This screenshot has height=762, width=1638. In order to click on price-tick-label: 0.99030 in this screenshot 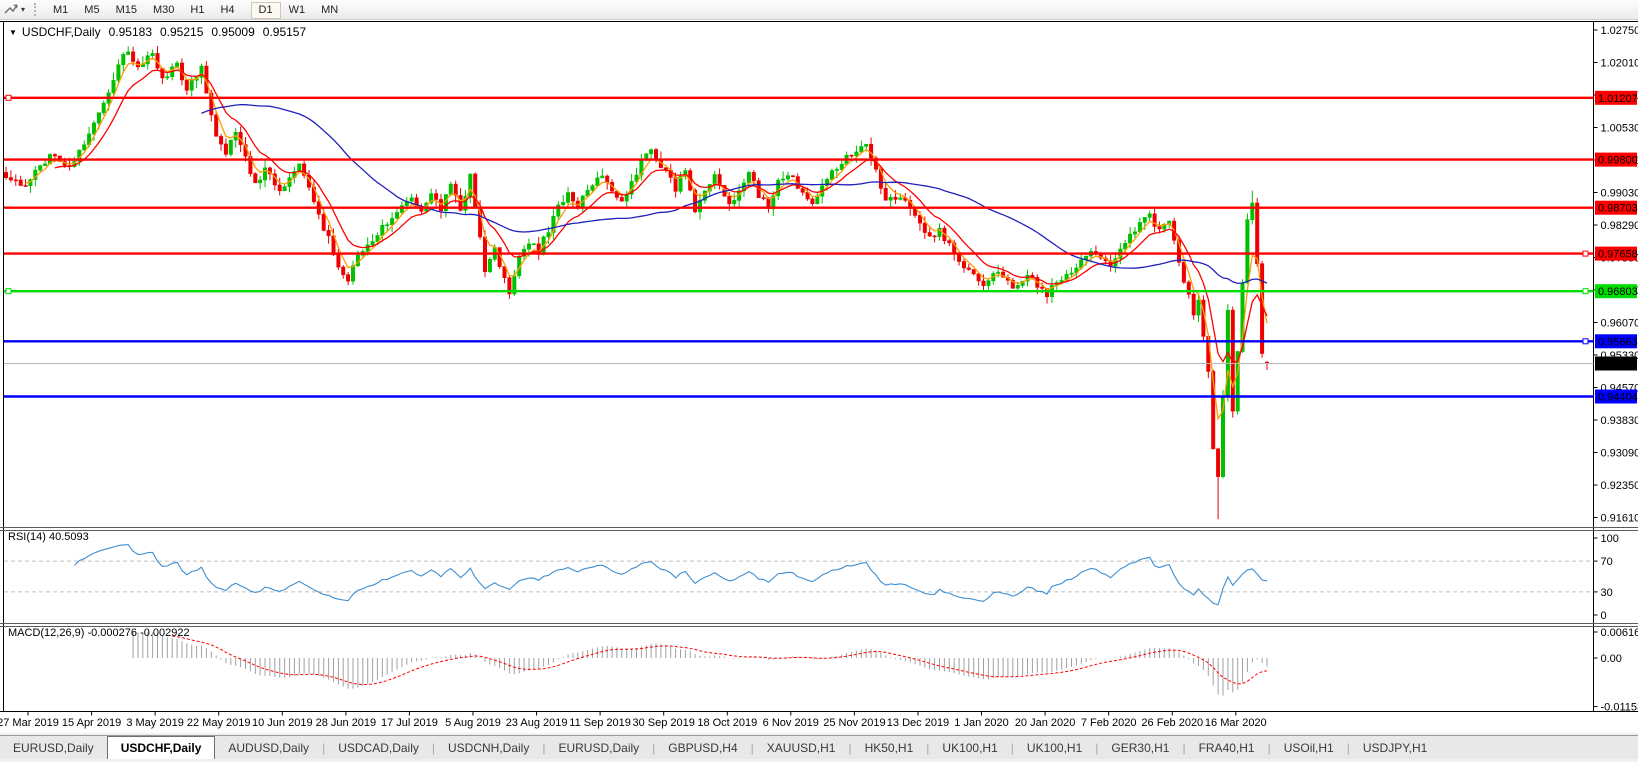, I will do `click(1619, 194)`.